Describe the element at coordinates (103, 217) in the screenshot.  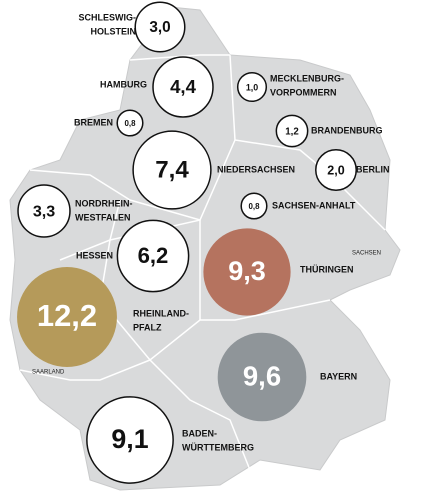
I see `state-name: WESTFALEN` at that location.